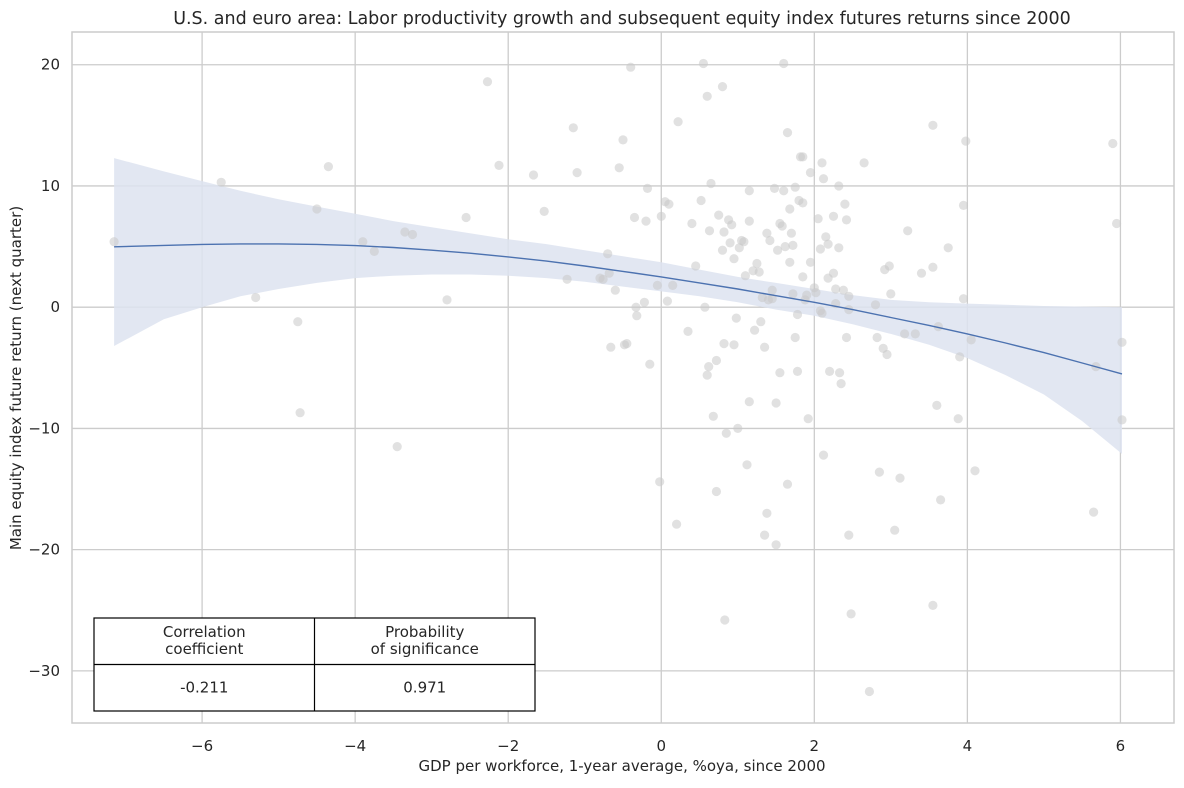 This screenshot has width=1184, height=788. Describe the element at coordinates (44, 671) in the screenshot. I see `y-tick-label: −30` at that location.